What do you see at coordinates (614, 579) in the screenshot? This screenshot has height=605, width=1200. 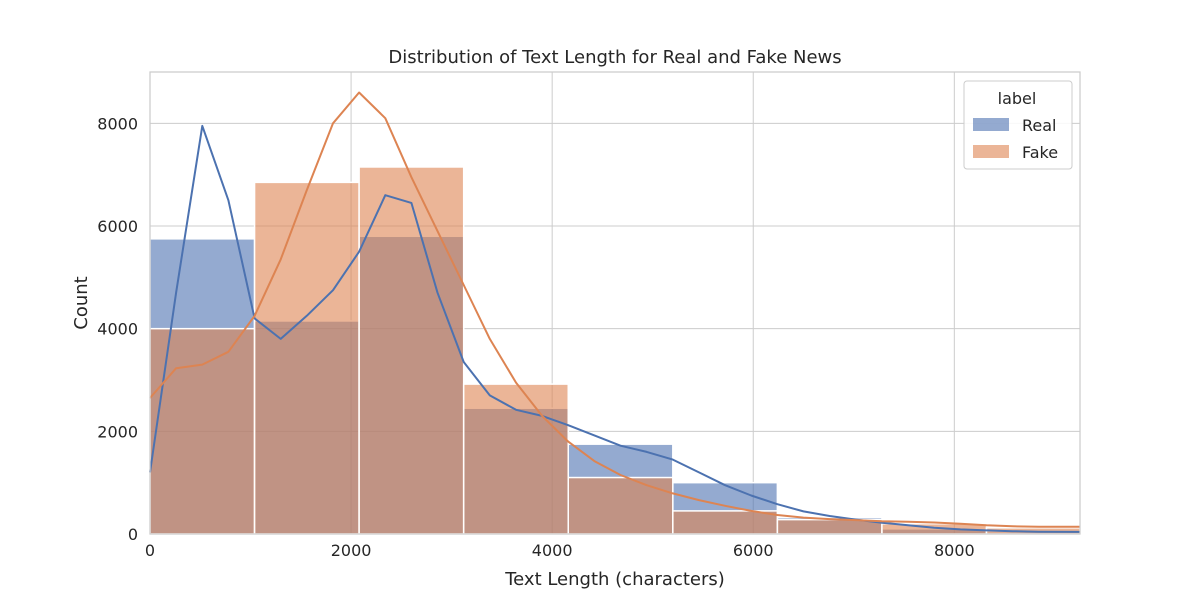 I see `x-axis-label: Text Length (characters)` at bounding box center [614, 579].